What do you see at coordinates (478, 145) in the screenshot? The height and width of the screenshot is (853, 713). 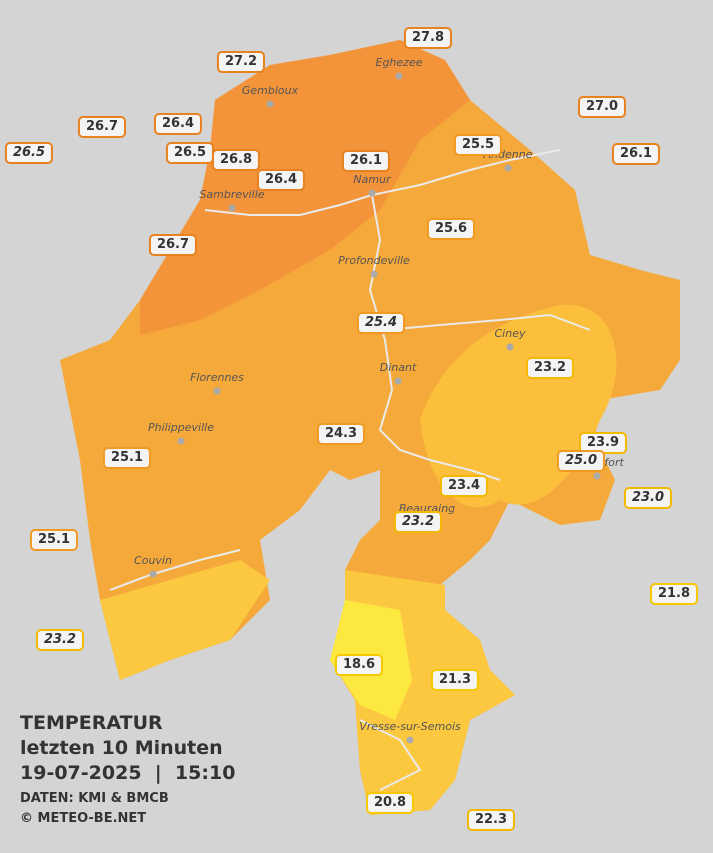 I see `station-temperature: 25.5` at bounding box center [478, 145].